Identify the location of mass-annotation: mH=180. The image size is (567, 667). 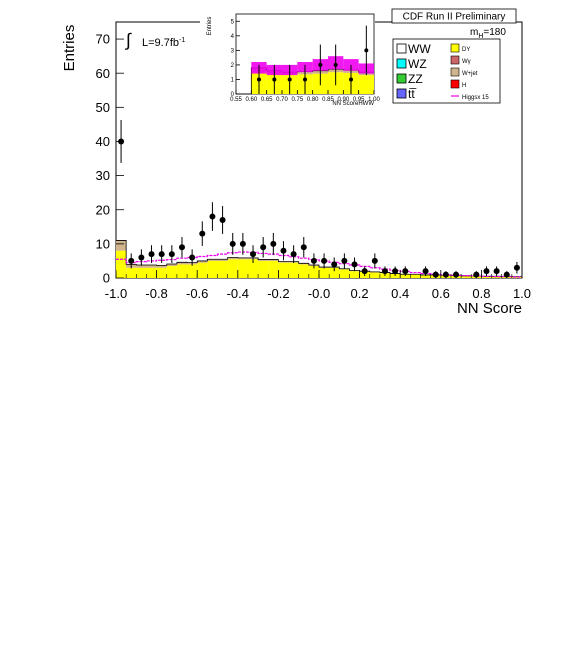
(488, 33).